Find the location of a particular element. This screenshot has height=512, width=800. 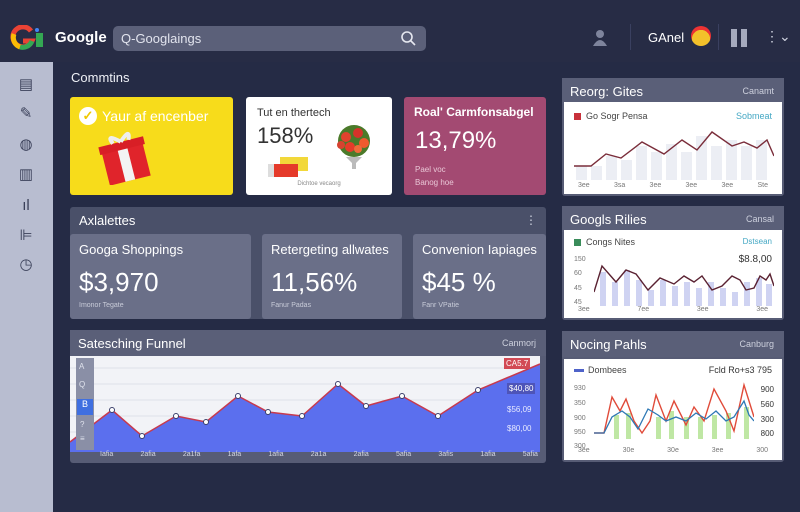

card-caption: Pael voc is located at coordinates (430, 169).